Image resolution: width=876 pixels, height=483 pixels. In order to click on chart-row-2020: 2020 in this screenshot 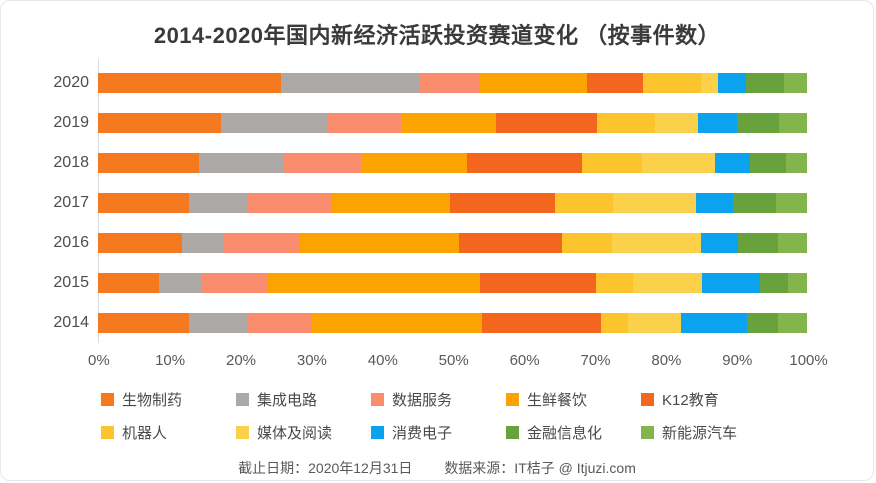, I will do `click(404, 83)`.